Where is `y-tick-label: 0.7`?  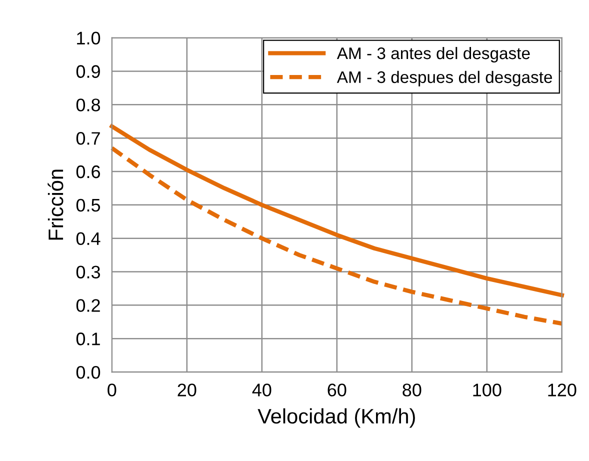
y-tick-label: 0.7 is located at coordinates (88, 138).